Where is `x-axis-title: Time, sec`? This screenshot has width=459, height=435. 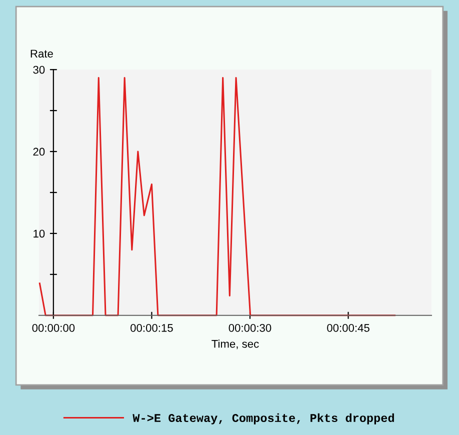 x-axis-title: Time, sec is located at coordinates (235, 345).